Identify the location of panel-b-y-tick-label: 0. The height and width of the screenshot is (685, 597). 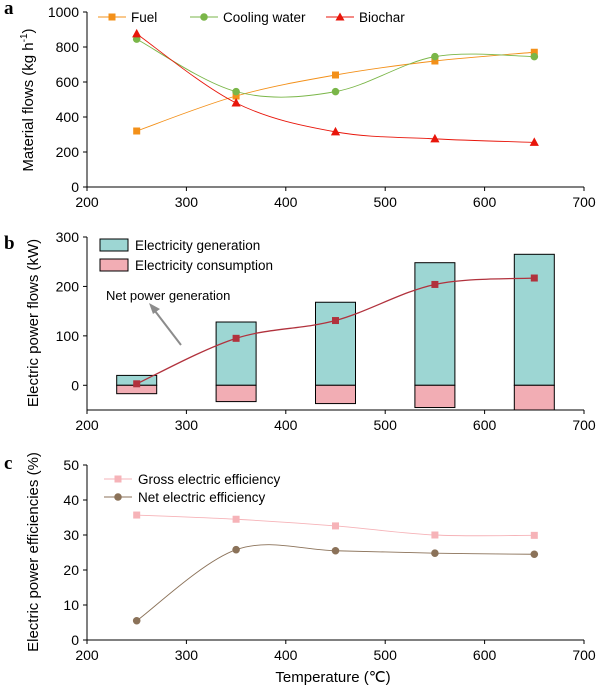
(75, 385).